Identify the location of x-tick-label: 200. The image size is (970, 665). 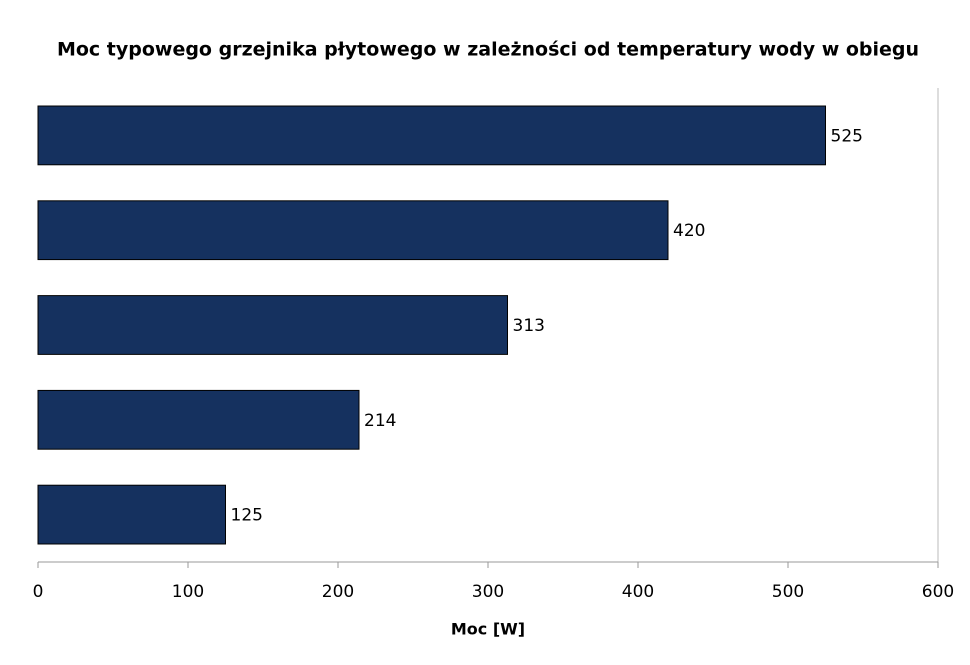
(338, 592).